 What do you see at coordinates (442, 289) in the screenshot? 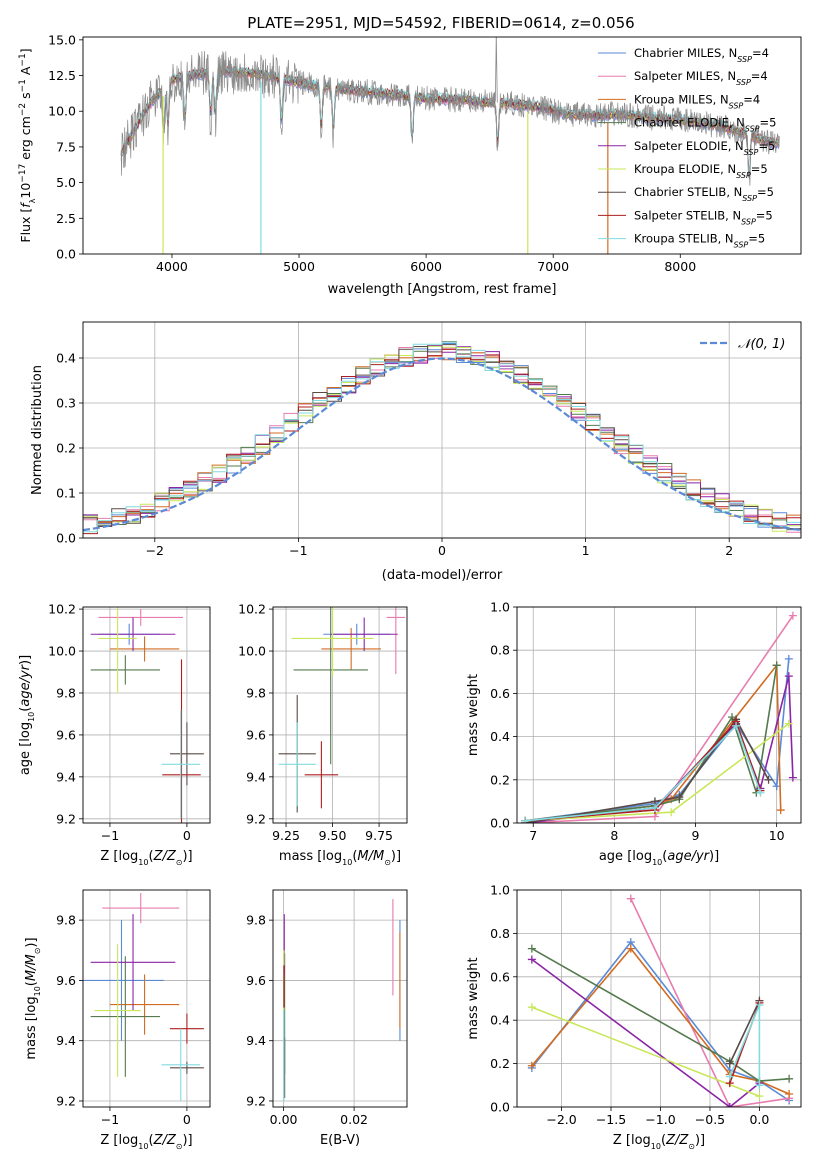
I see `x-axis-label: wavelength [Angstrom, rest frame]` at bounding box center [442, 289].